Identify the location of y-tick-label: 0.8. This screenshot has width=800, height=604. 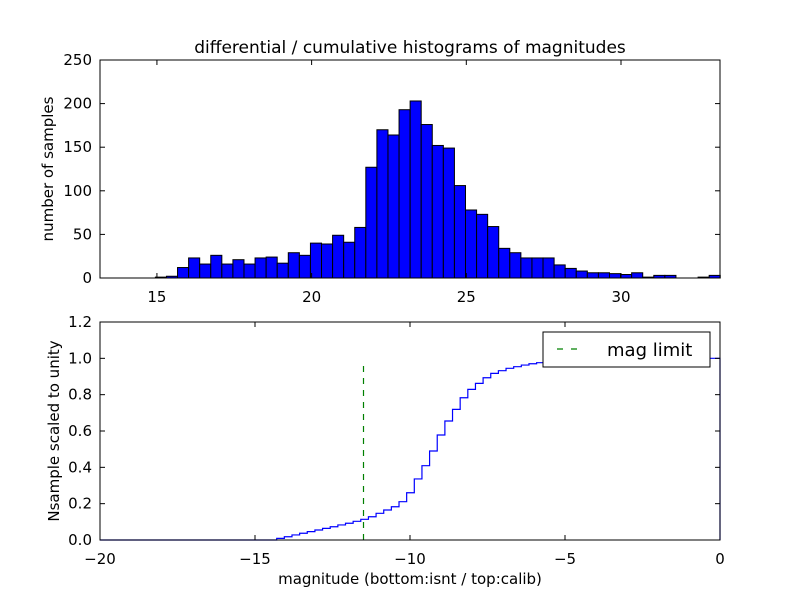
(80, 395).